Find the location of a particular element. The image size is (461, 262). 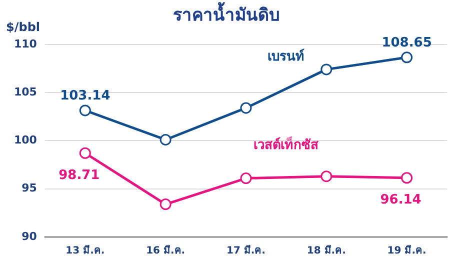

x-tick-label: 17 มี.ค. is located at coordinates (246, 250).